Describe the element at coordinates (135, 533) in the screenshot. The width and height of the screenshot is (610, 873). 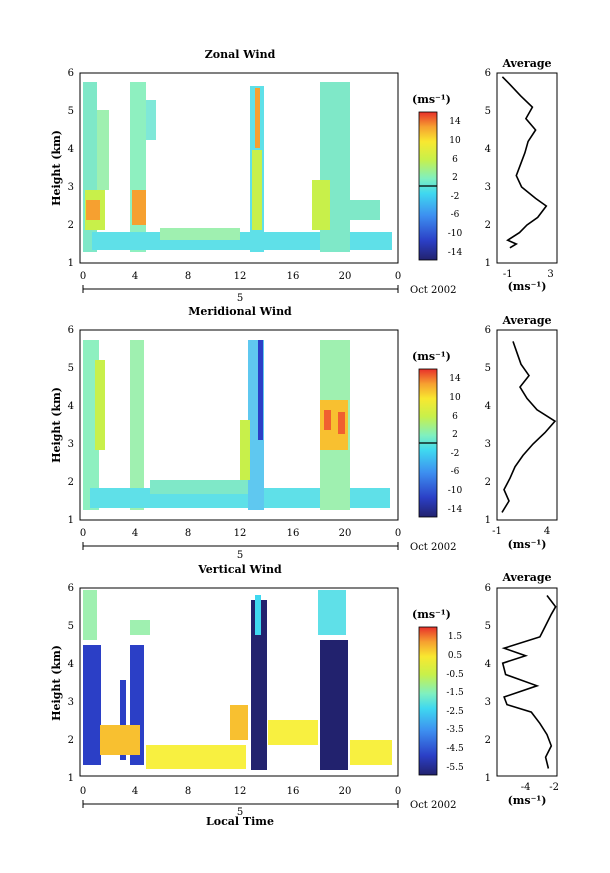
I see `xtick-label: 4` at that location.